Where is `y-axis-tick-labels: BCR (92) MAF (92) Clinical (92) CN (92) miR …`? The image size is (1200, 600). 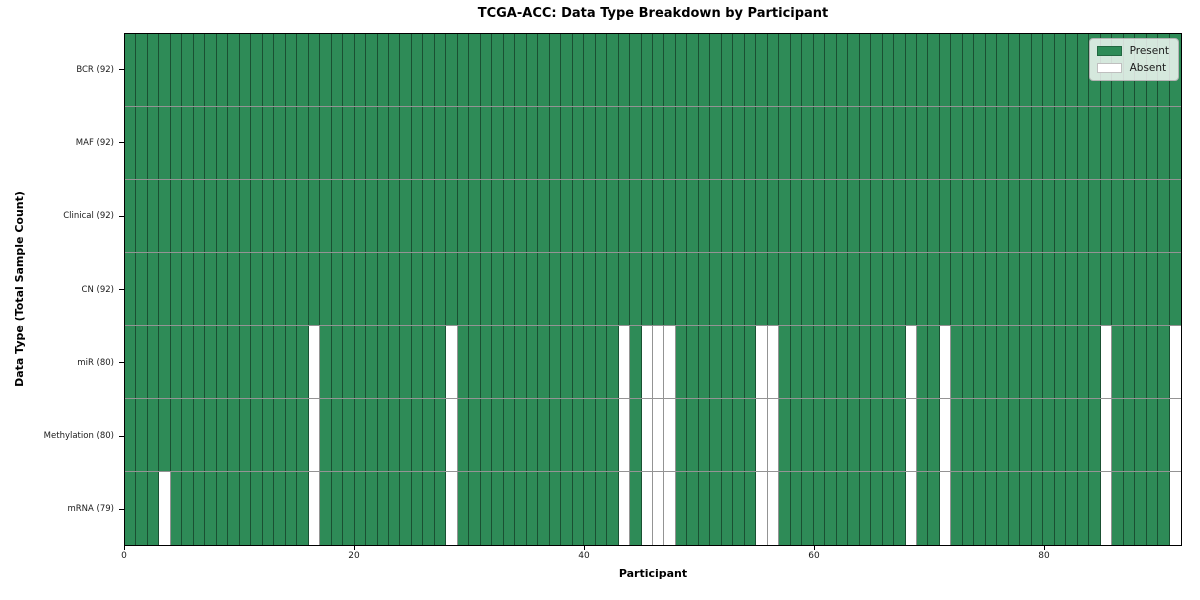 y-axis-tick-labels: BCR (92) MAF (92) Clinical (92) CN (92) miR … is located at coordinates (57, 289).